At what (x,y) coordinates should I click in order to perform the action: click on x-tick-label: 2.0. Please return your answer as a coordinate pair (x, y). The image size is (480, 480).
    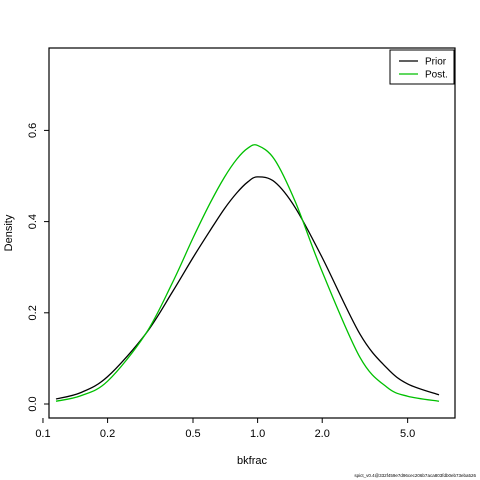
    Looking at the image, I should click on (322, 434).